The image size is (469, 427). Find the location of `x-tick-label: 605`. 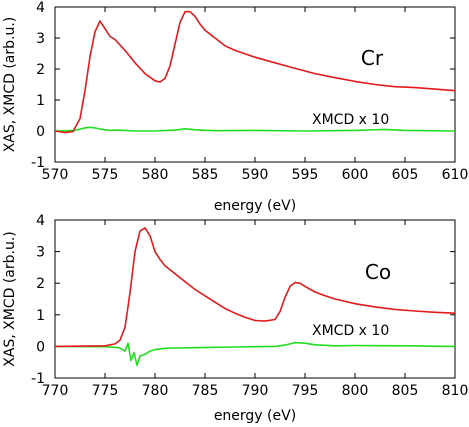

x-tick-label: 605 is located at coordinates (405, 175).